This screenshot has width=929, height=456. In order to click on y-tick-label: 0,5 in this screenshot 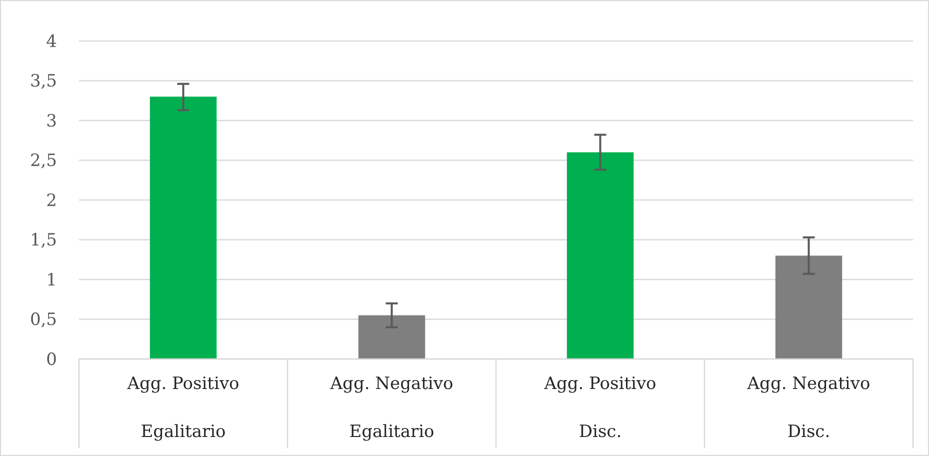, I will do `click(43, 320)`.